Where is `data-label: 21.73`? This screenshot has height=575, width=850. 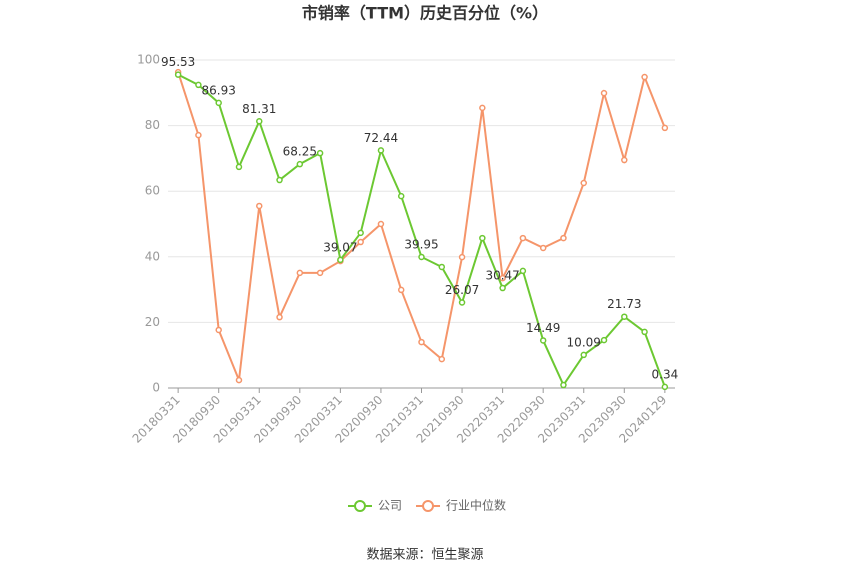 data-label: 21.73 is located at coordinates (624, 304).